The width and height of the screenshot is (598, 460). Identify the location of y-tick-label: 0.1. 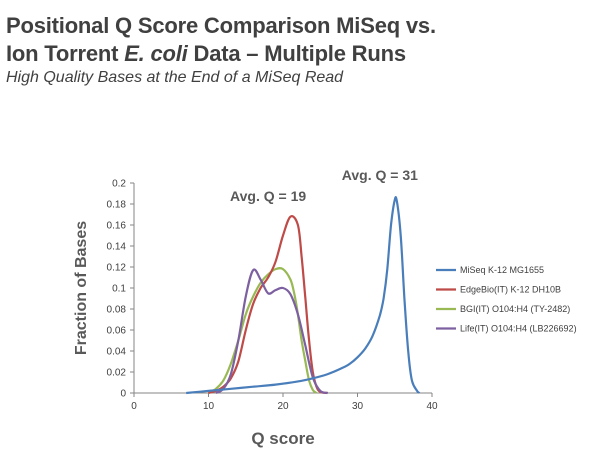
(119, 289).